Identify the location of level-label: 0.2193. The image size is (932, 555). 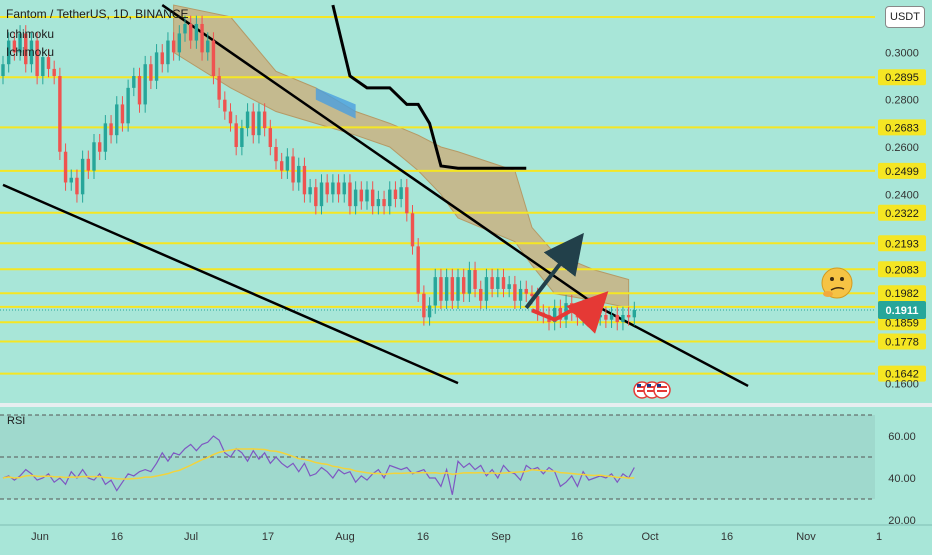
(902, 244).